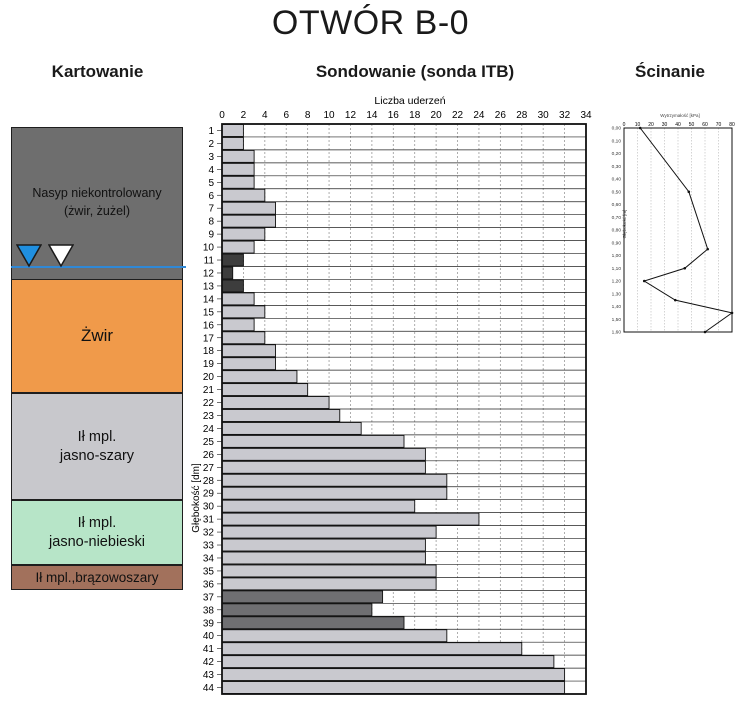  Describe the element at coordinates (370, 23) in the screenshot. I see `page-title: OTWÓR B-0` at that location.